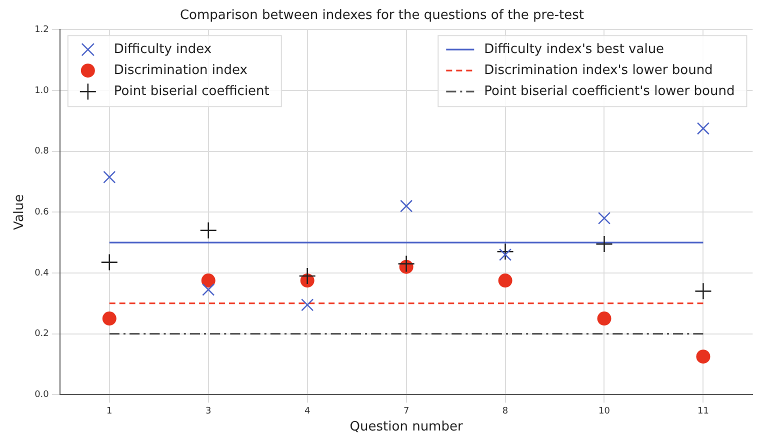  I want to click on x-tick-label: 10, so click(604, 411).